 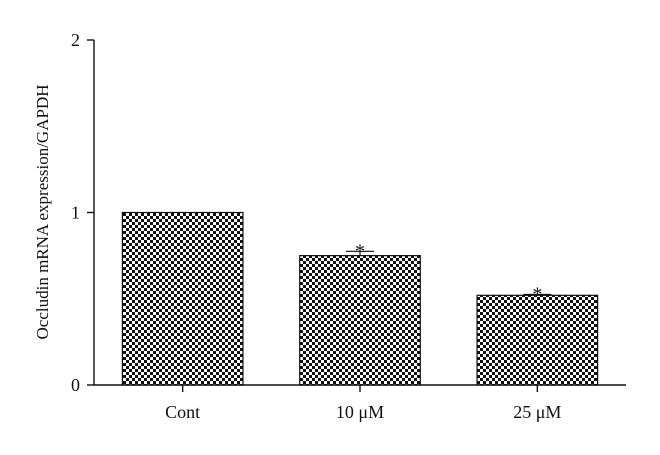 I want to click on y-tick-label: 1, so click(x=75, y=213).